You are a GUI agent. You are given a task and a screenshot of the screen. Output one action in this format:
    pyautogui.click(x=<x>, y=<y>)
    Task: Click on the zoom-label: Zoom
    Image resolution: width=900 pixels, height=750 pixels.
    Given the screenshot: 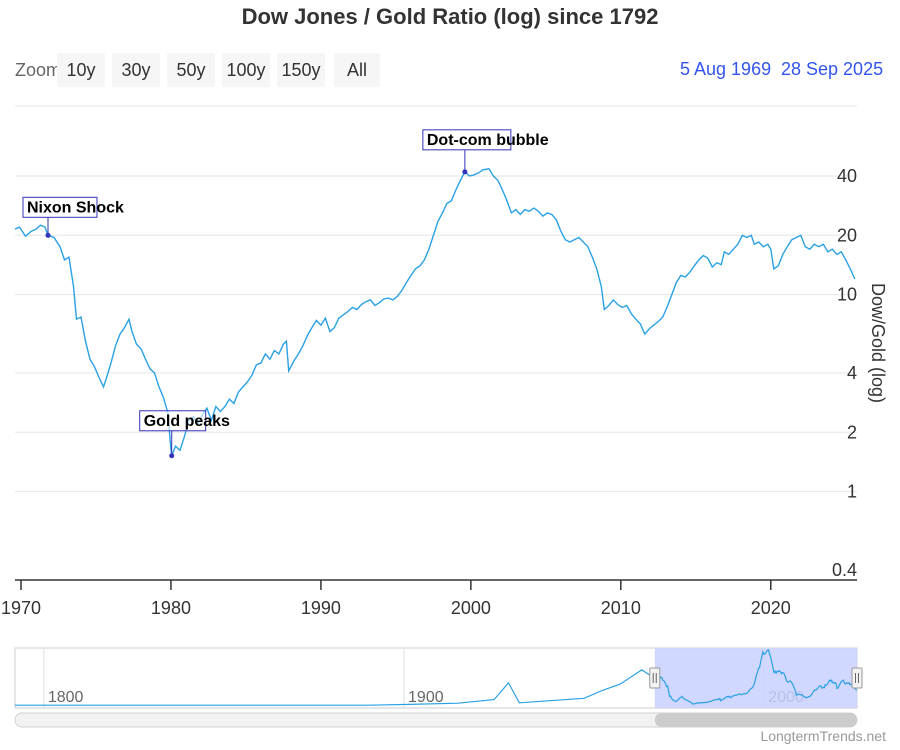 What is the action you would take?
    pyautogui.click(x=38, y=70)
    